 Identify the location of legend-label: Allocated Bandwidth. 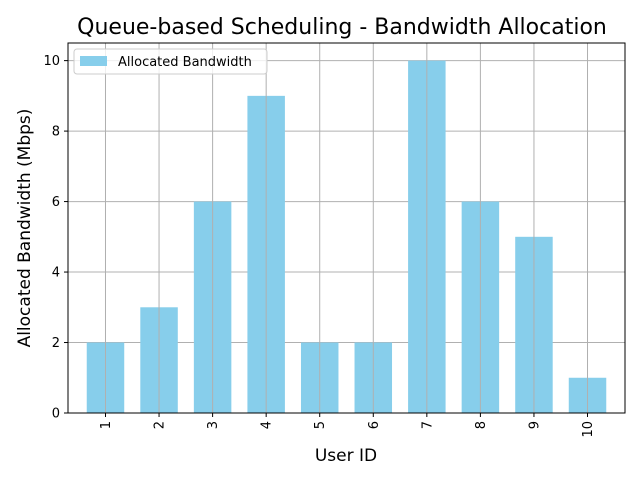
(185, 62).